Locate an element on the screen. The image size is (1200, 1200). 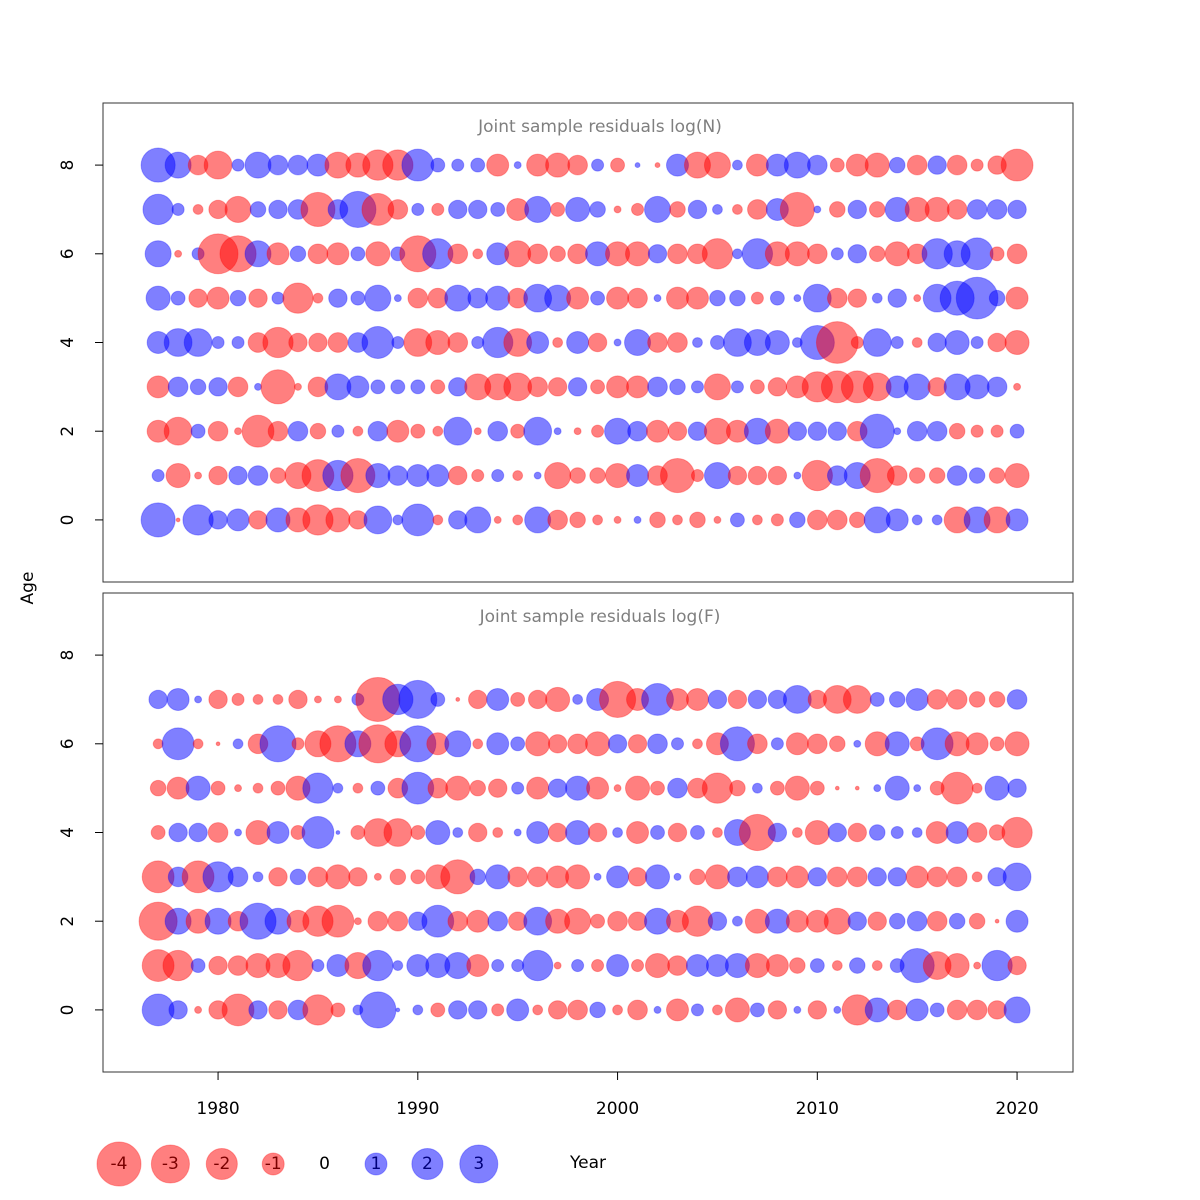
y-tick-label: 8 is located at coordinates (68, 655).